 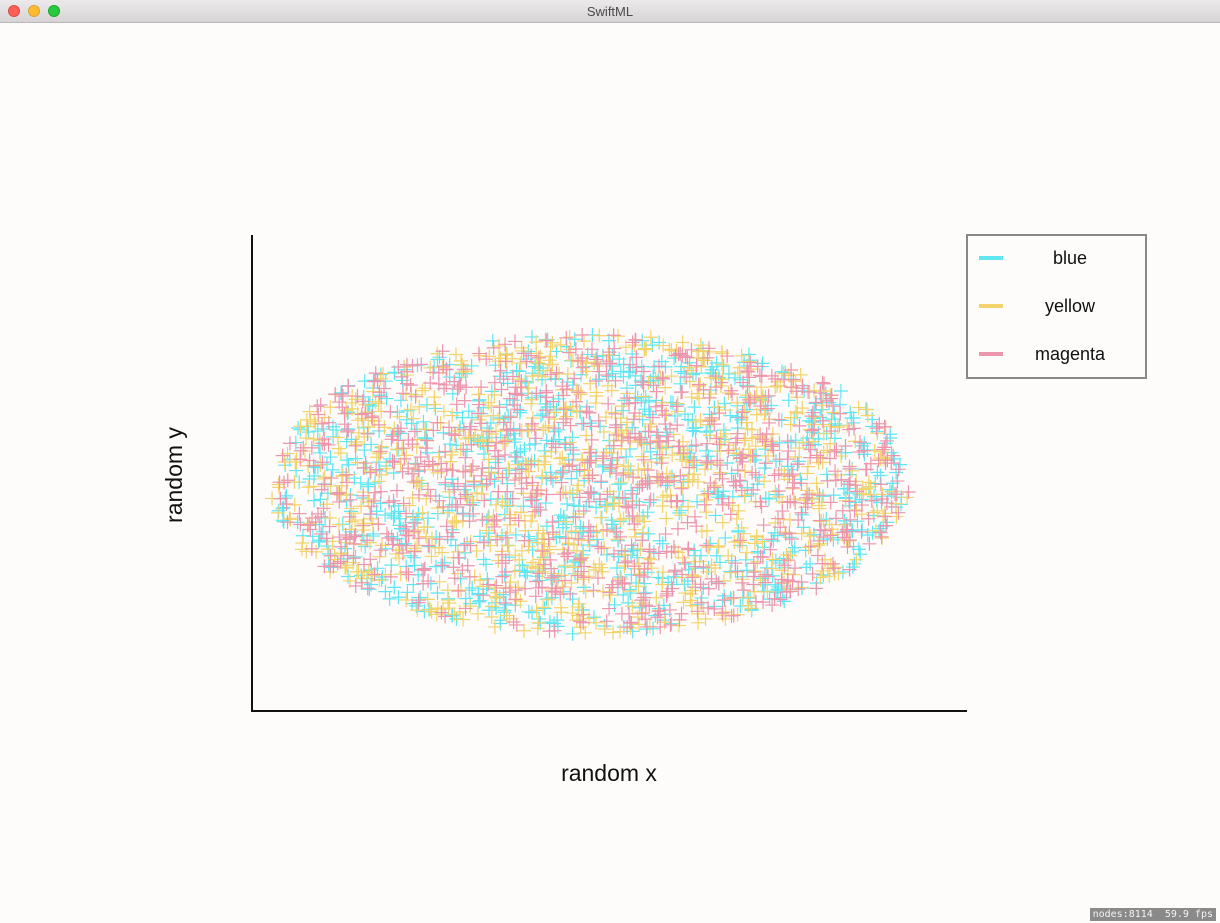 I want to click on close-button, so click(x=14, y=11).